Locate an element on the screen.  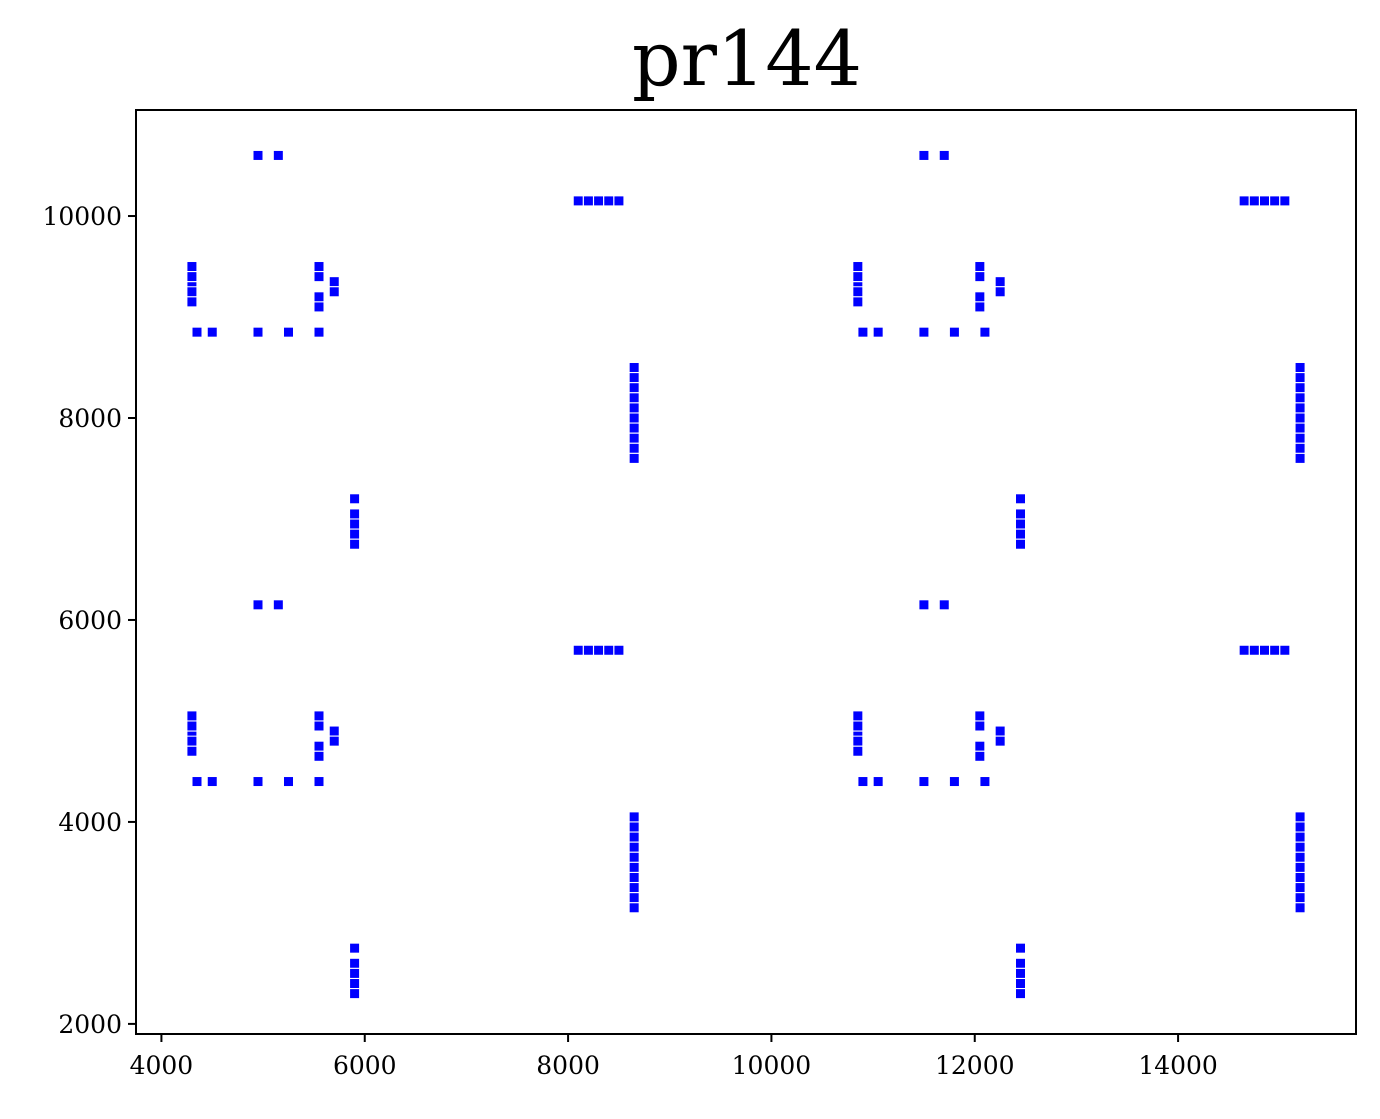
x-tick-label: 10000 is located at coordinates (772, 1065).